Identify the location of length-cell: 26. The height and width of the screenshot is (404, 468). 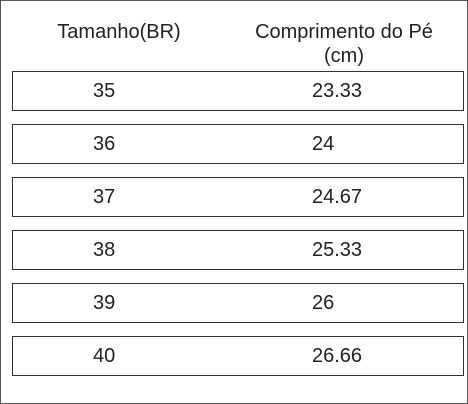
(323, 303).